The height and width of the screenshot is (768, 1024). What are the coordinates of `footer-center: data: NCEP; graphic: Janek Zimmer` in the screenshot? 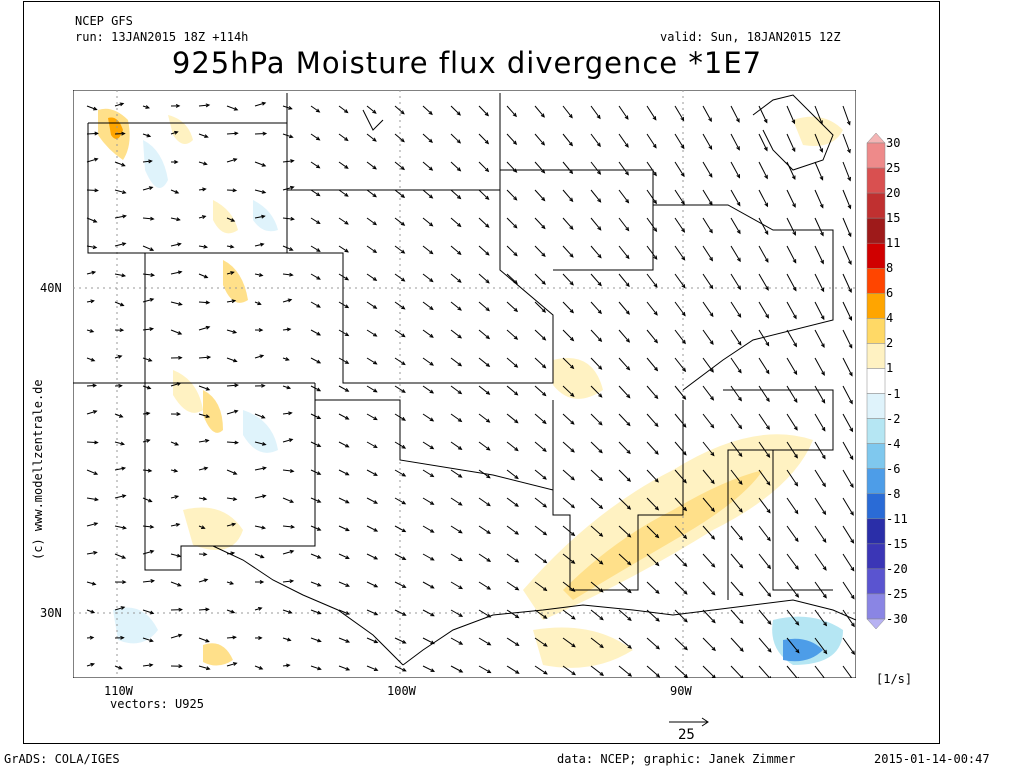 It's located at (676, 759).